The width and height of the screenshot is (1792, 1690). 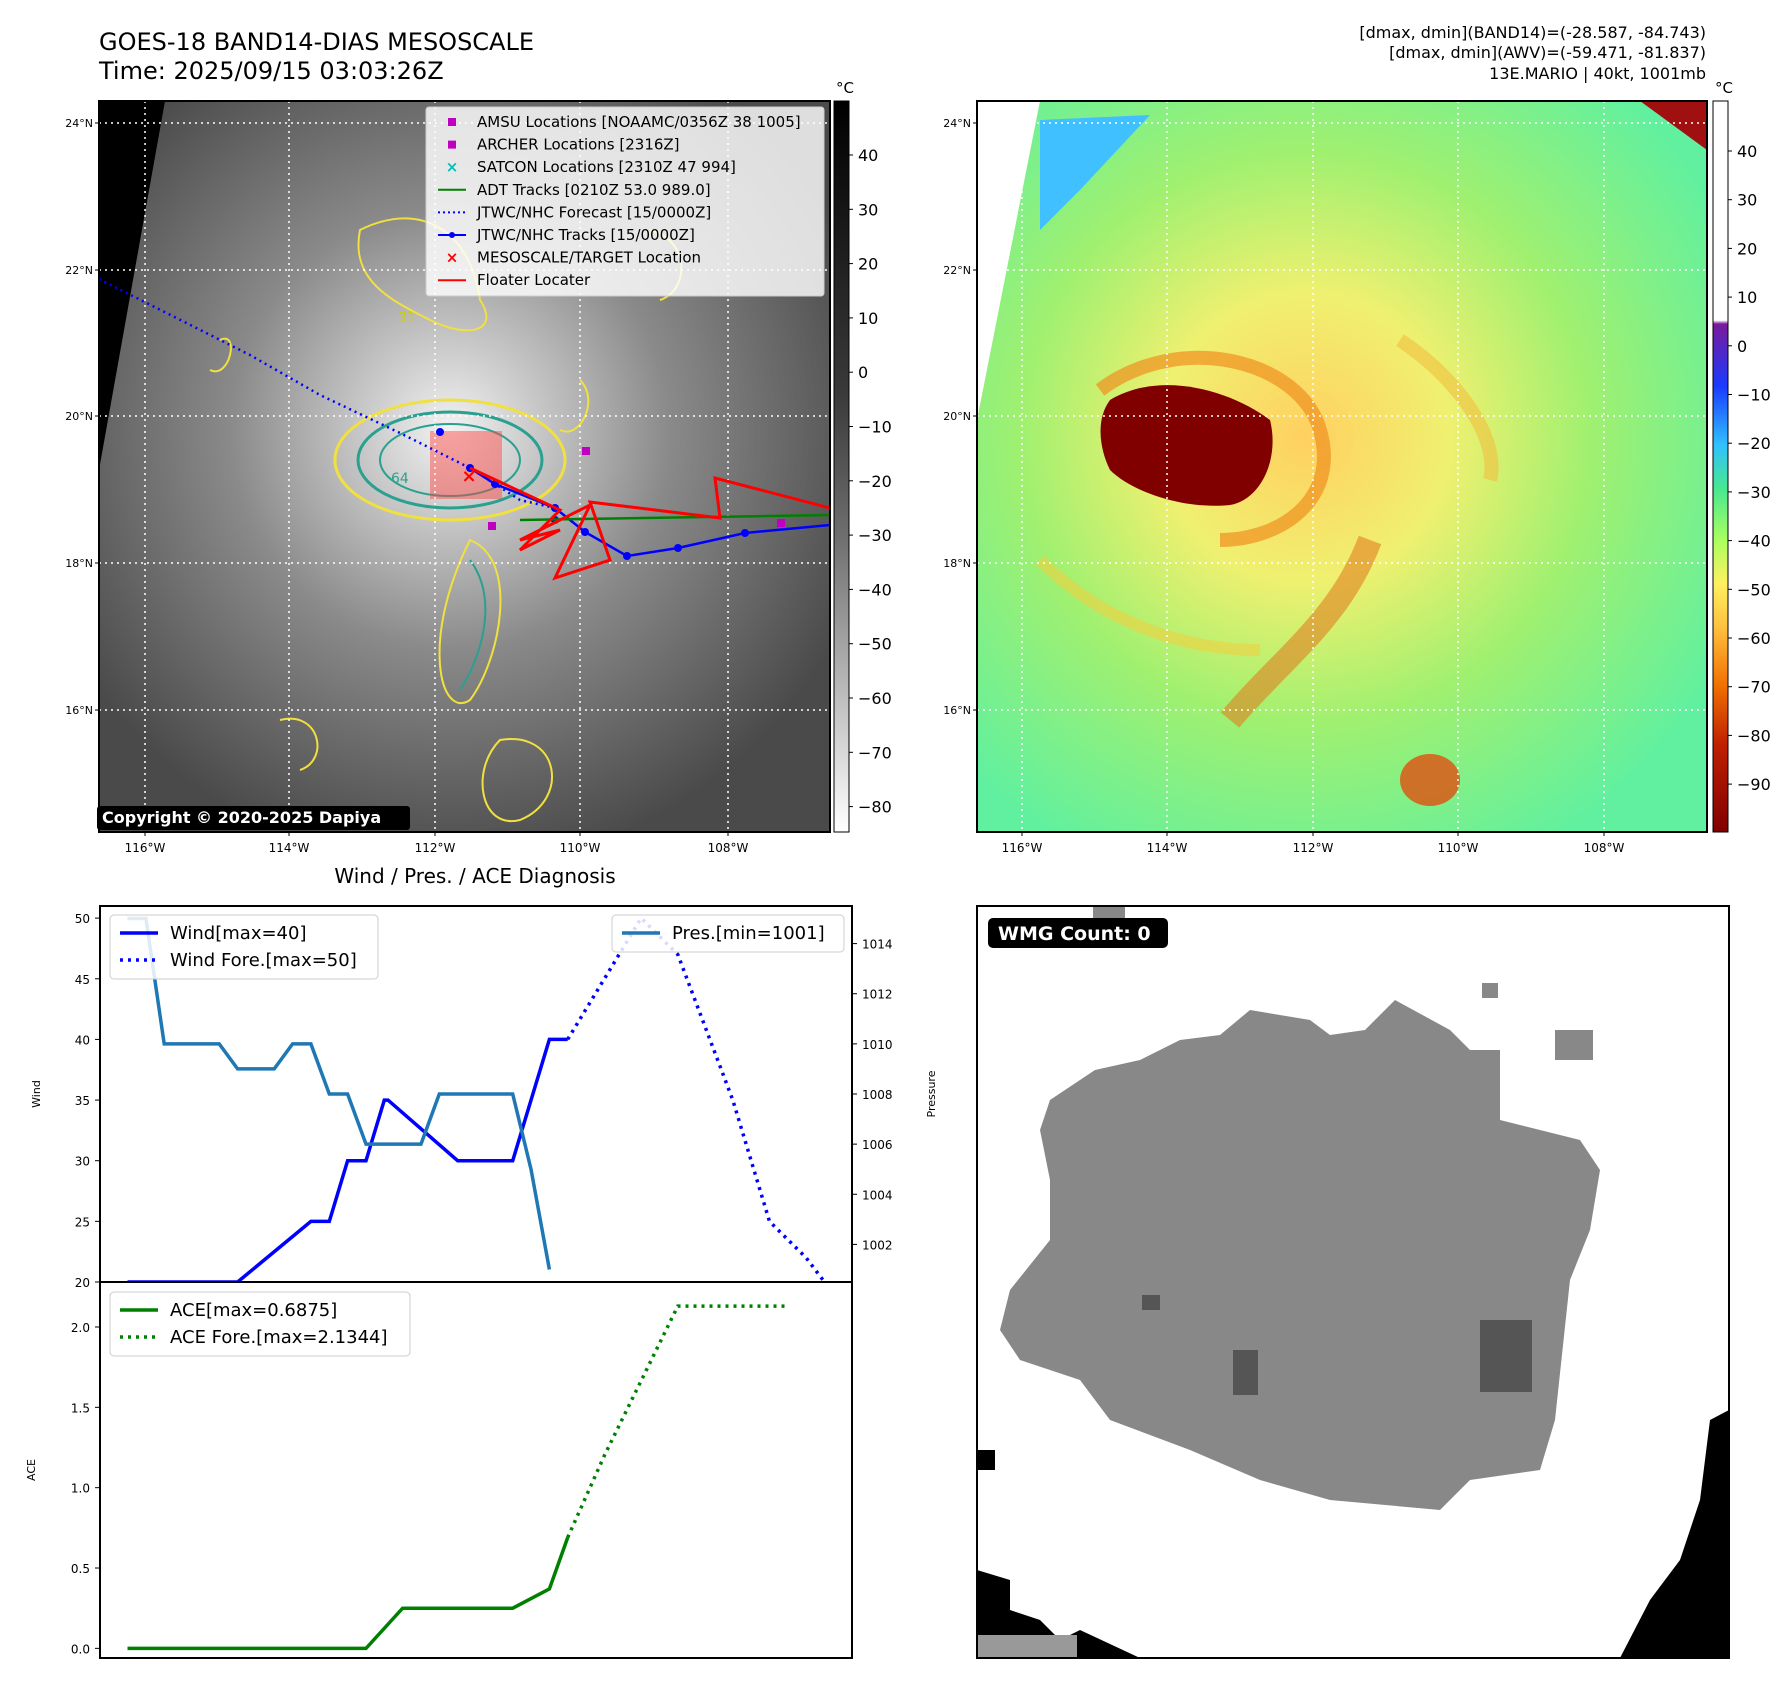 What do you see at coordinates (31, 1470) in the screenshot?
I see `ace-axis-label: ACE` at bounding box center [31, 1470].